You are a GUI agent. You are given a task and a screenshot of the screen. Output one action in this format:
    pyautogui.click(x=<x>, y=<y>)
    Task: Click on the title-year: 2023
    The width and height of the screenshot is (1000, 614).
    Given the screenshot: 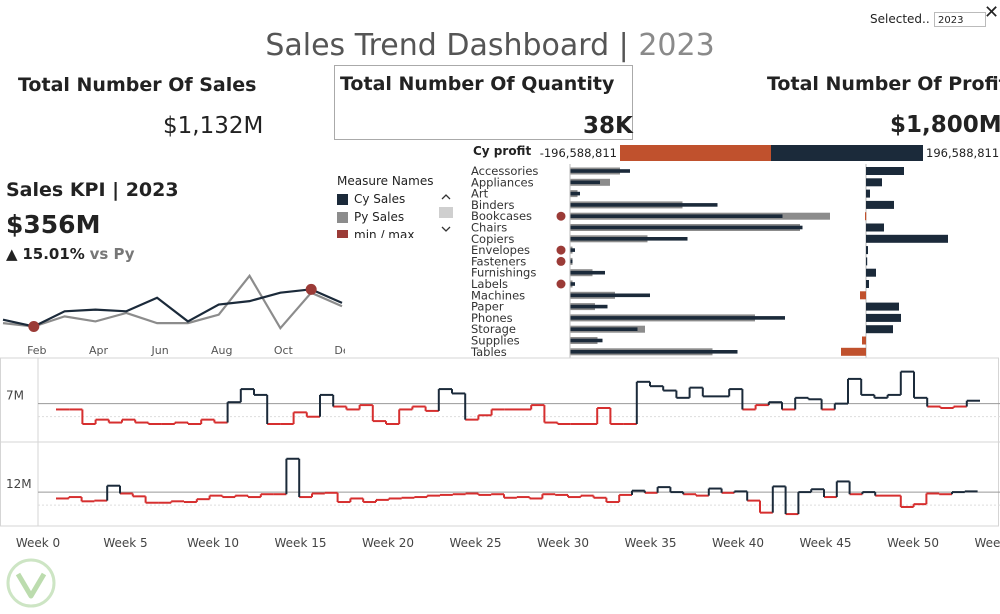 What is the action you would take?
    pyautogui.click(x=676, y=45)
    